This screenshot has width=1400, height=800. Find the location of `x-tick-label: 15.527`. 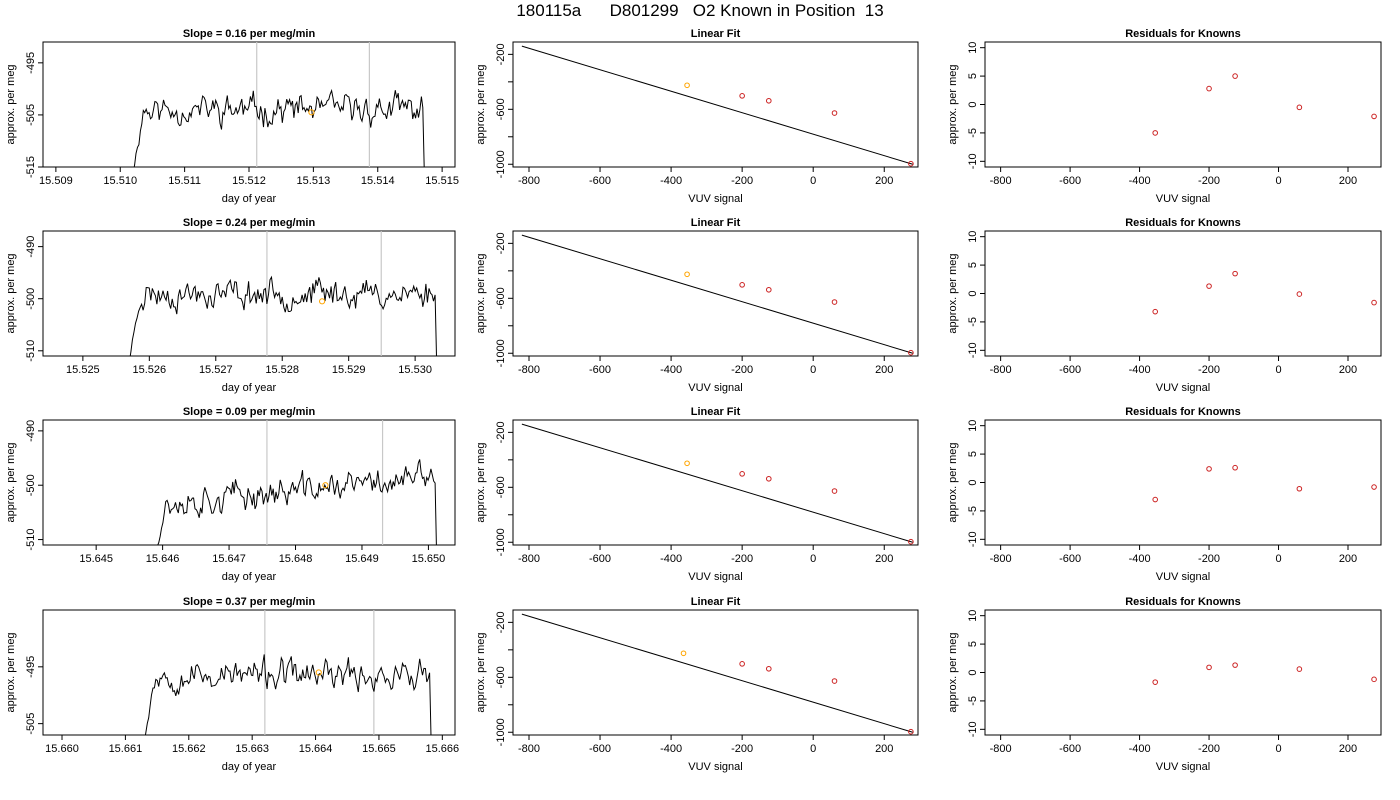

x-tick-label: 15.527 is located at coordinates (216, 370).